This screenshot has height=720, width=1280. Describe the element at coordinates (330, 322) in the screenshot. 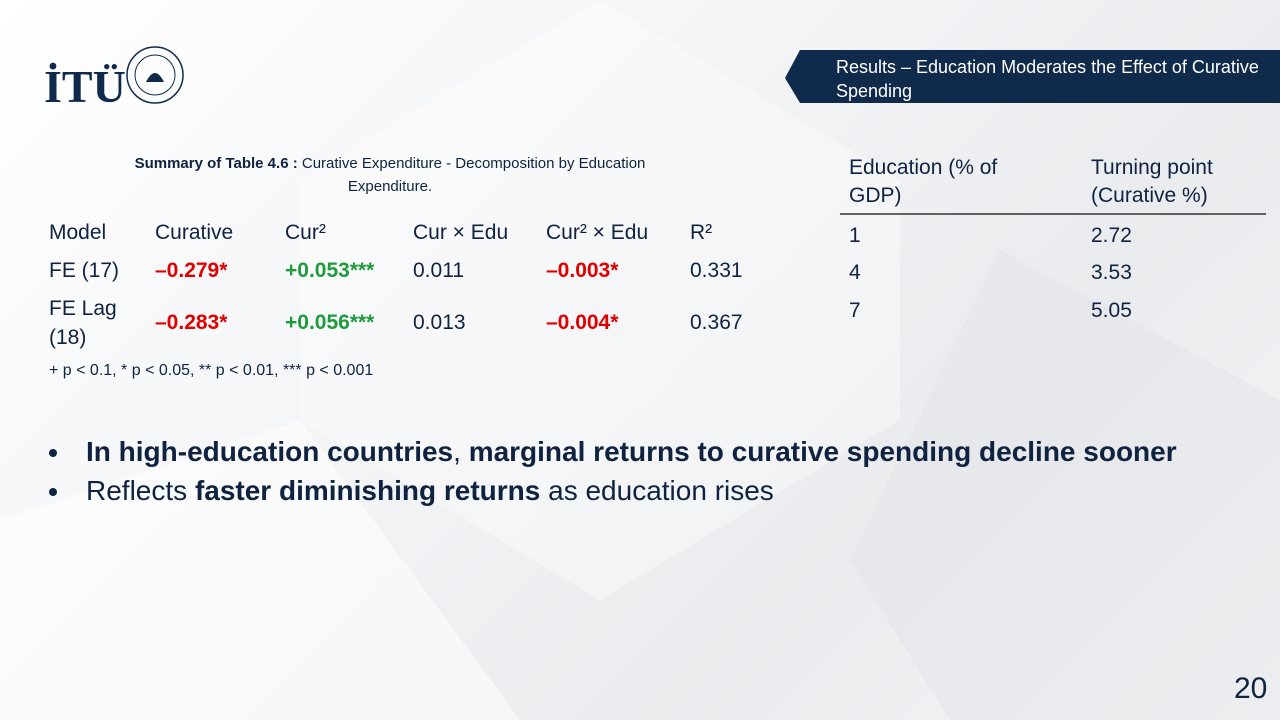

I see `cell: +0.056***` at that location.